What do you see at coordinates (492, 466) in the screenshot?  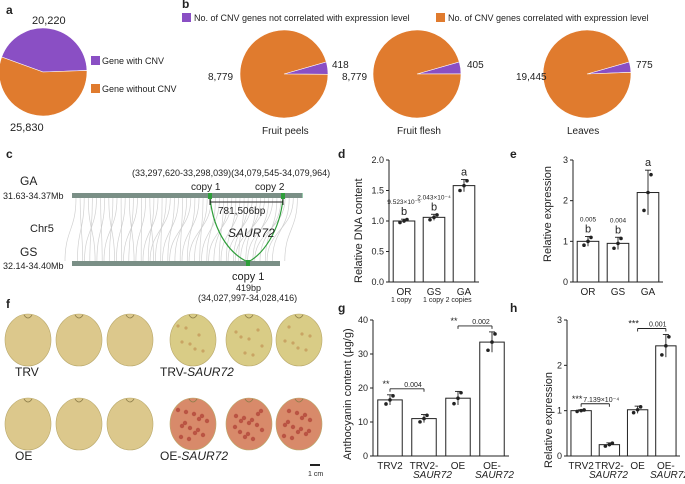 I see `chart-g-xtick-label: OE-` at bounding box center [492, 466].